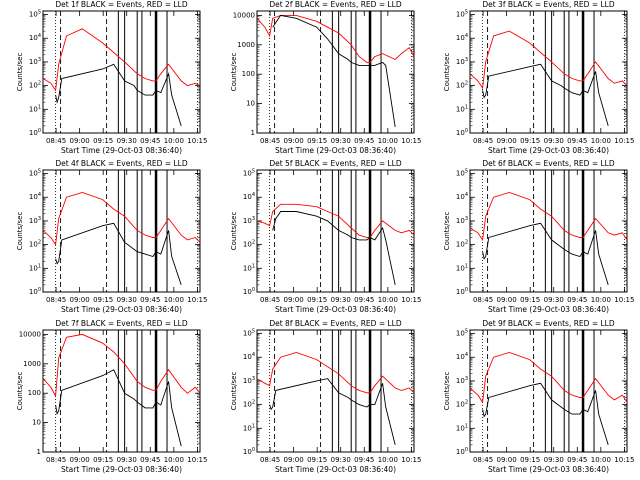  I want to click on y-tick-label: 10, so click(36, 423).